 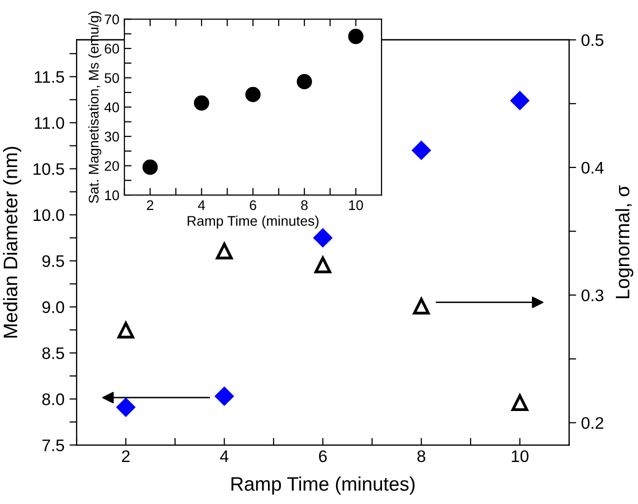 What do you see at coordinates (112, 195) in the screenshot?
I see `y-tick-label: 10` at bounding box center [112, 195].